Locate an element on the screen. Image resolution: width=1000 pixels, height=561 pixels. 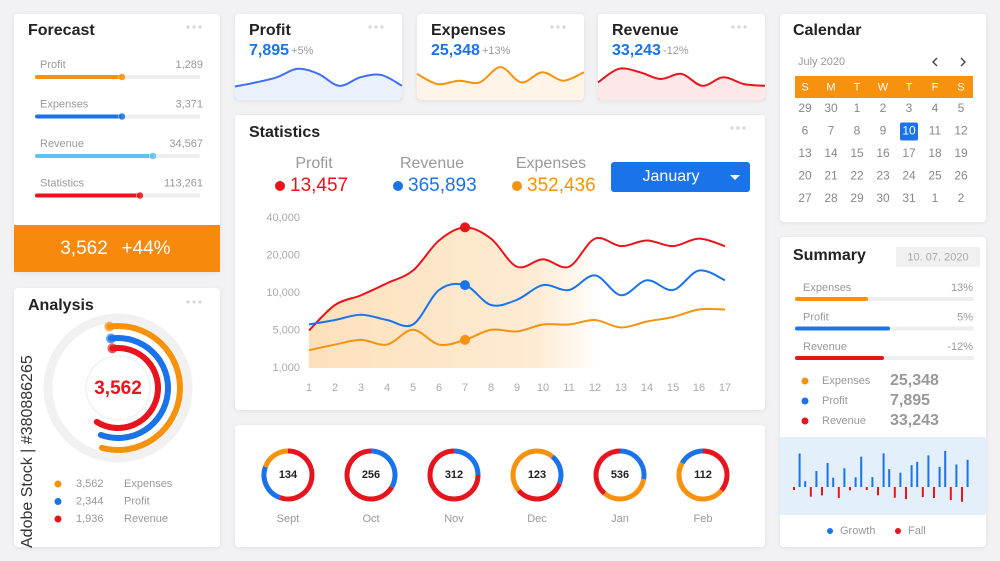
calendar-prev is located at coordinates (935, 62).